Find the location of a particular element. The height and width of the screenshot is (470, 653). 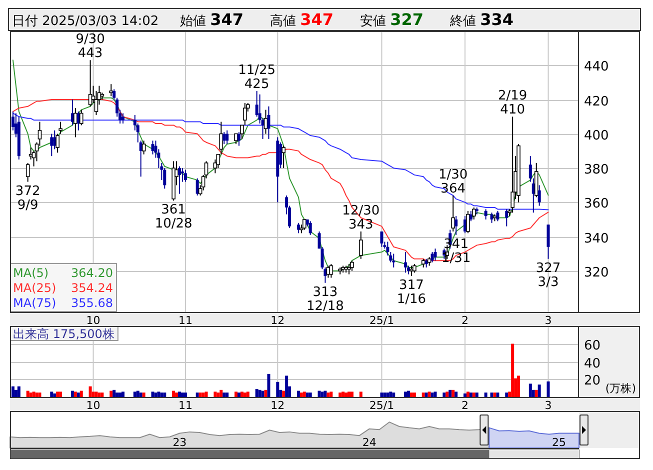

y-tick-label: 440 is located at coordinates (596, 67).